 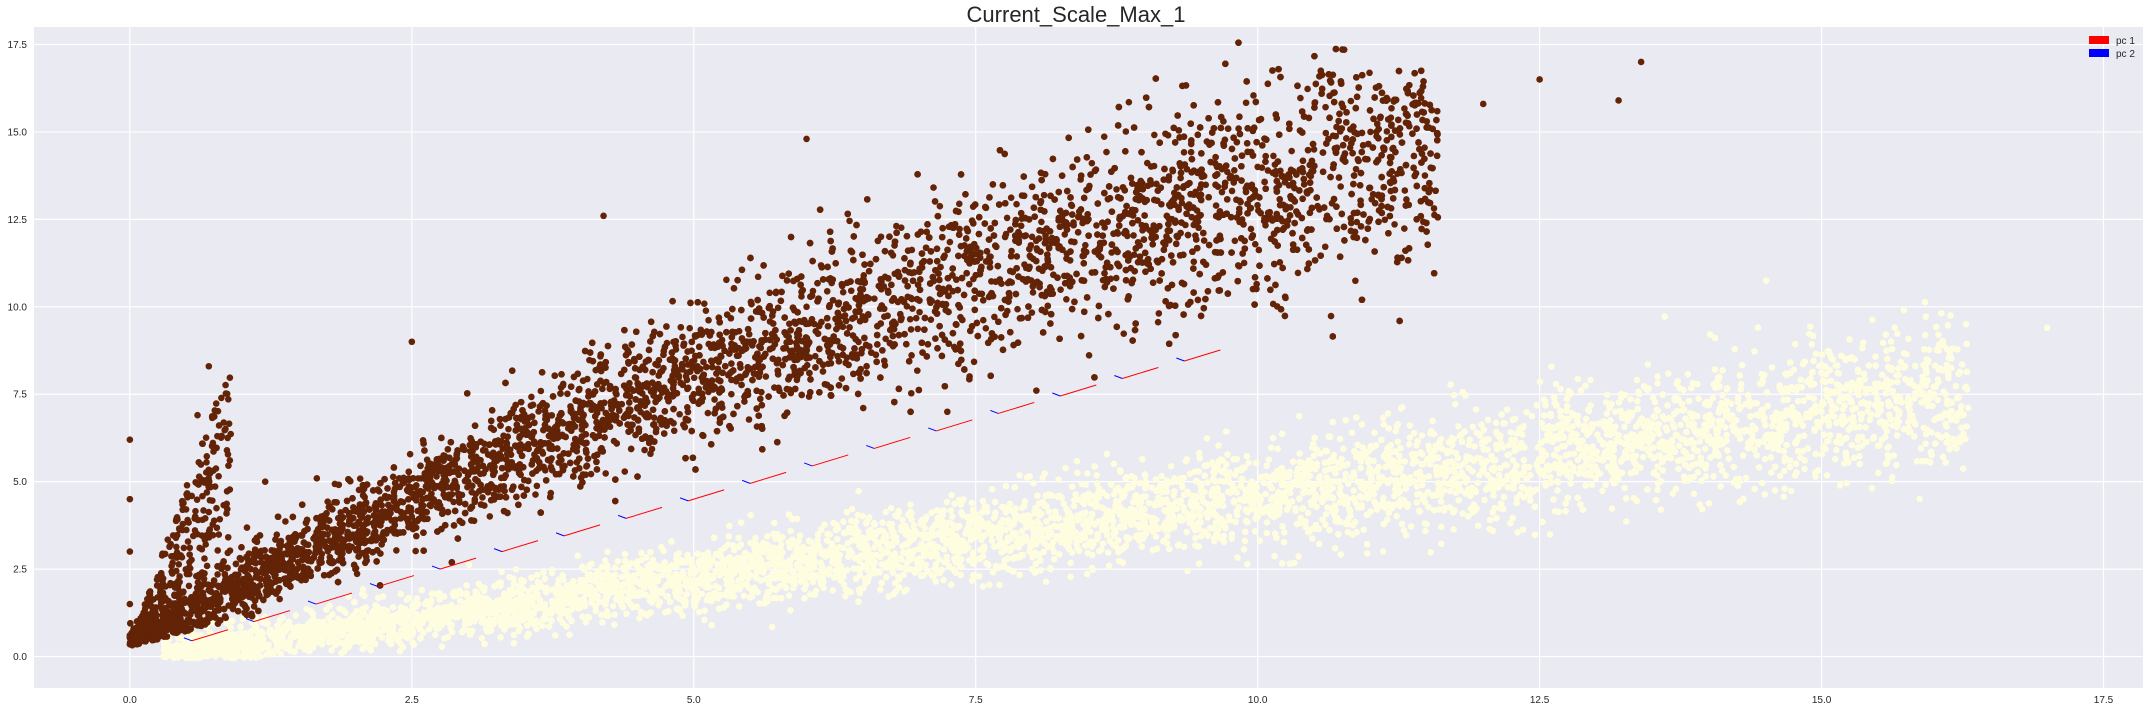 I want to click on y-tick-label: 2.5, so click(x=20, y=570).